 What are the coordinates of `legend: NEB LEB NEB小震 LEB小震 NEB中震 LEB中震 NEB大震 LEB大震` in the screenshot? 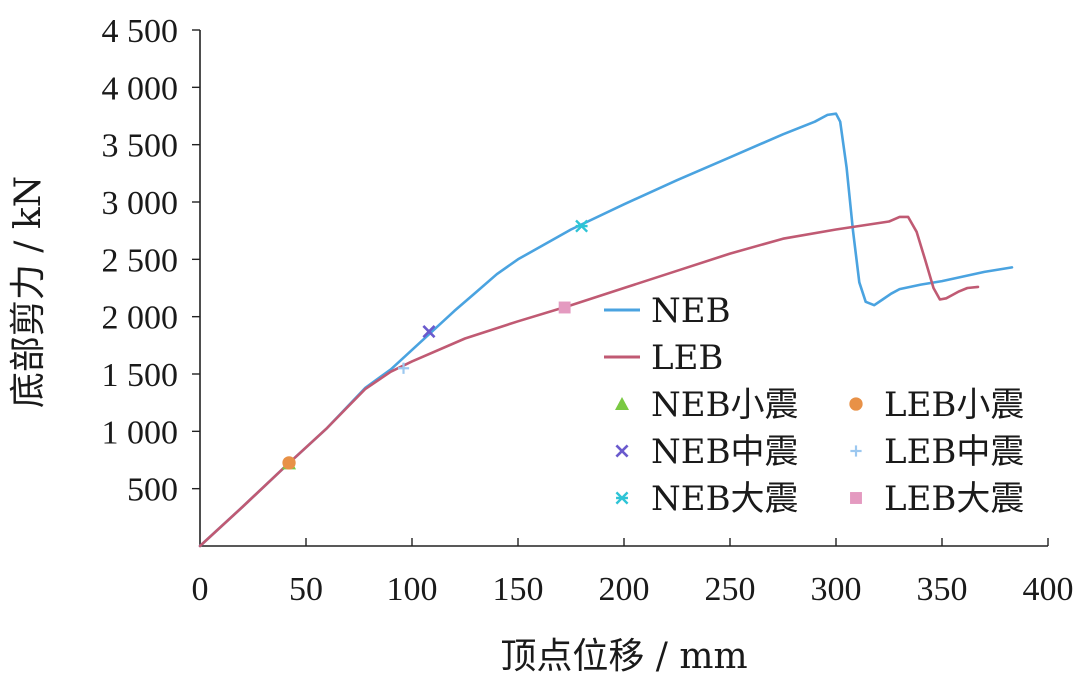 It's located at (814, 405).